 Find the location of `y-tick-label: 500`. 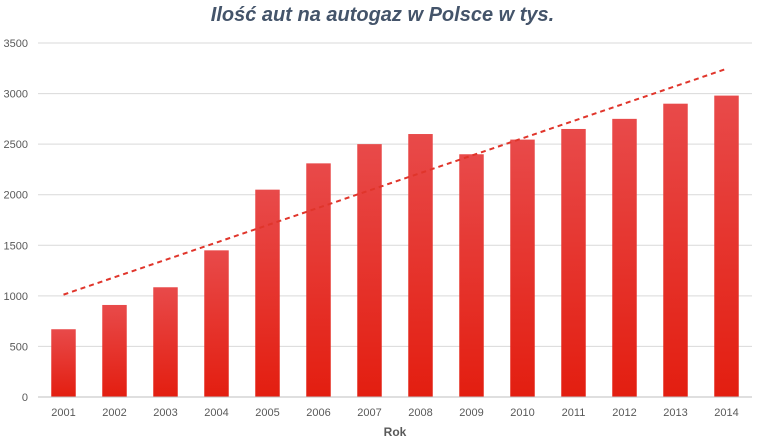

y-tick-label: 500 is located at coordinates (19, 347).